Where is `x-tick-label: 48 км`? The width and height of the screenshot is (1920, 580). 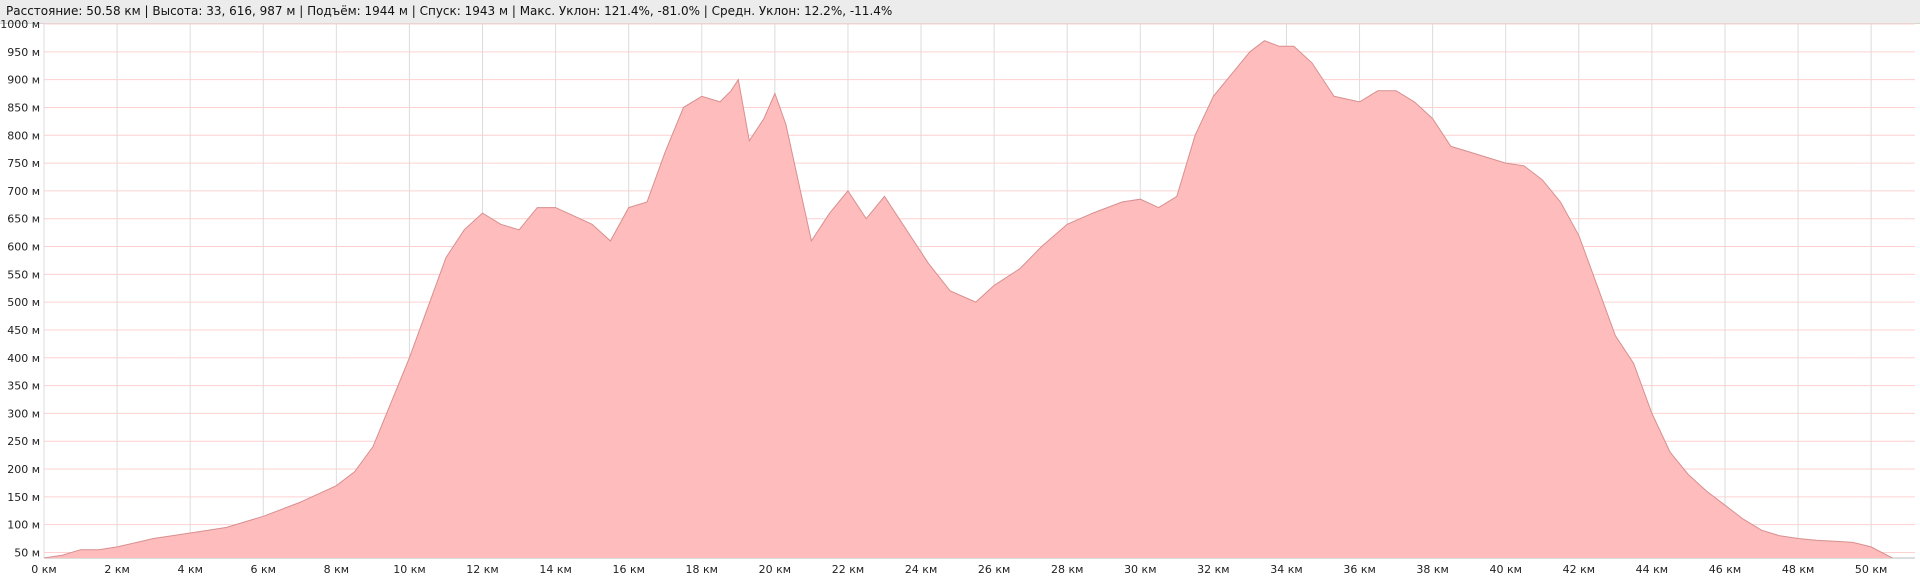 x-tick-label: 48 км is located at coordinates (1798, 569).